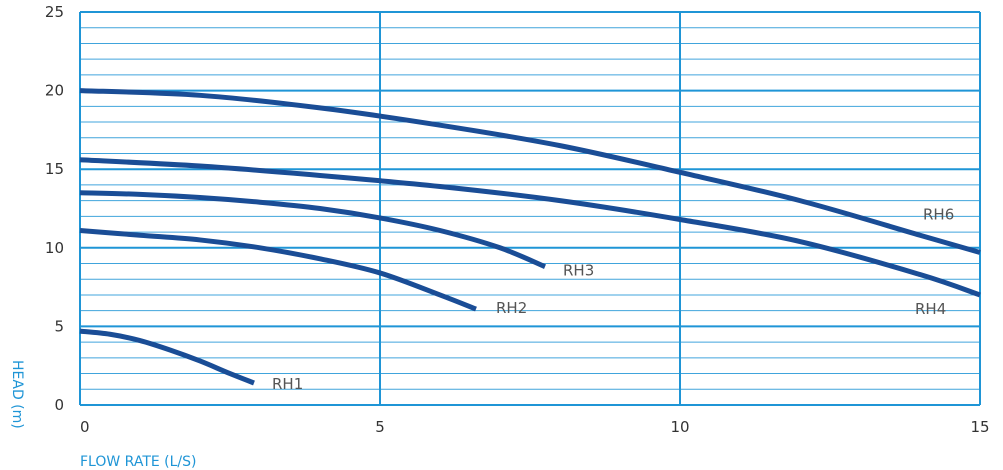  What do you see at coordinates (17, 394) in the screenshot?
I see `y-axis-title: HEAD (m)` at bounding box center [17, 394].